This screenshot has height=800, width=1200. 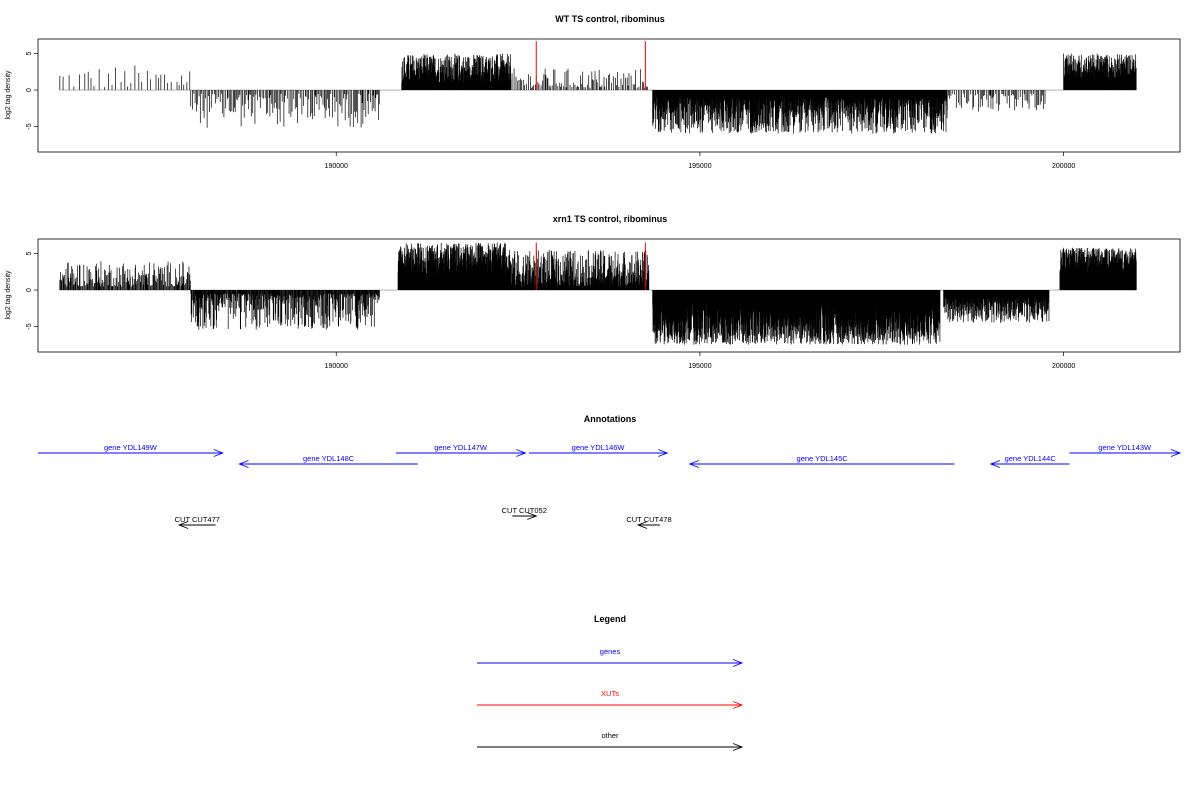 What do you see at coordinates (699, 166) in the screenshot?
I see `x-tick-label: 195000` at bounding box center [699, 166].